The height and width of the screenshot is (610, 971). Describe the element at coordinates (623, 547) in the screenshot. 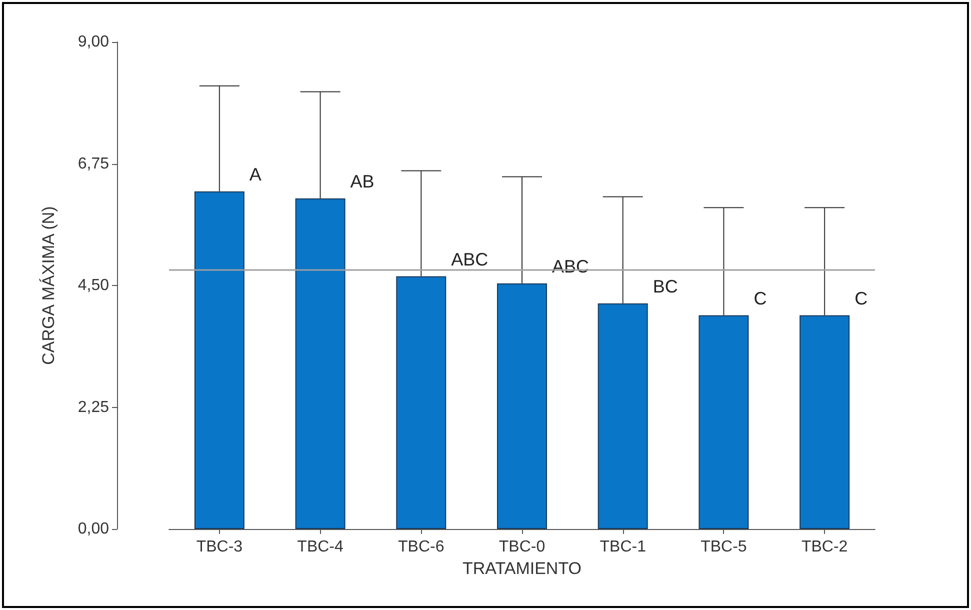

I see `x-tick-label: TBC-1` at that location.